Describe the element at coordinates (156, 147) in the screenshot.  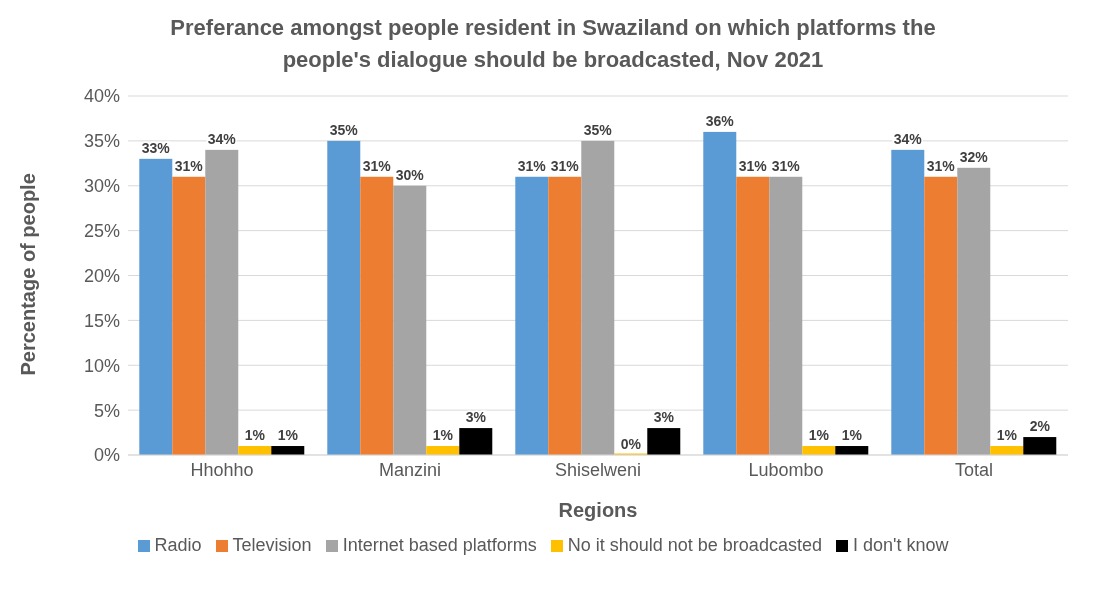
I see `data-label: 33%` at that location.